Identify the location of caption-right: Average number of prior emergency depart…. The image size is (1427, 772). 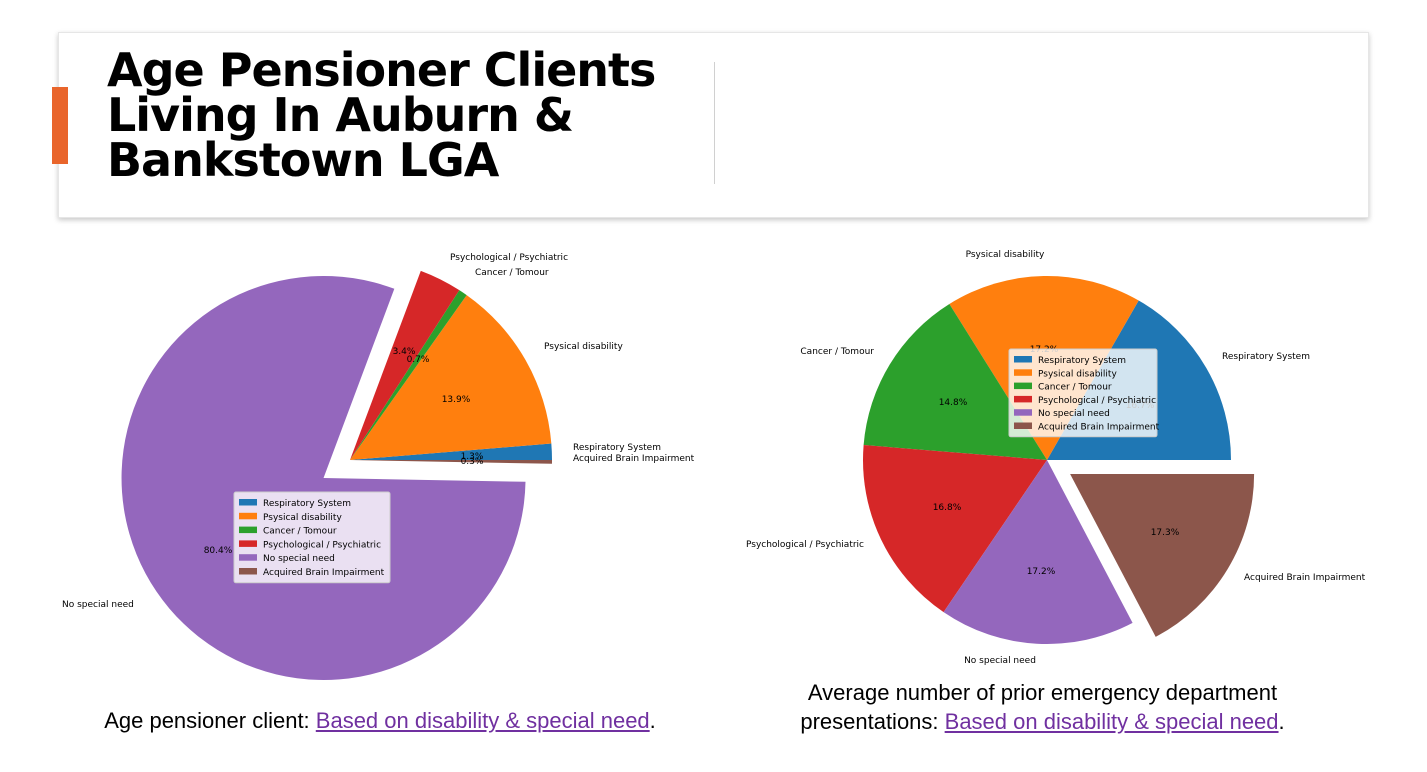
(1042, 707).